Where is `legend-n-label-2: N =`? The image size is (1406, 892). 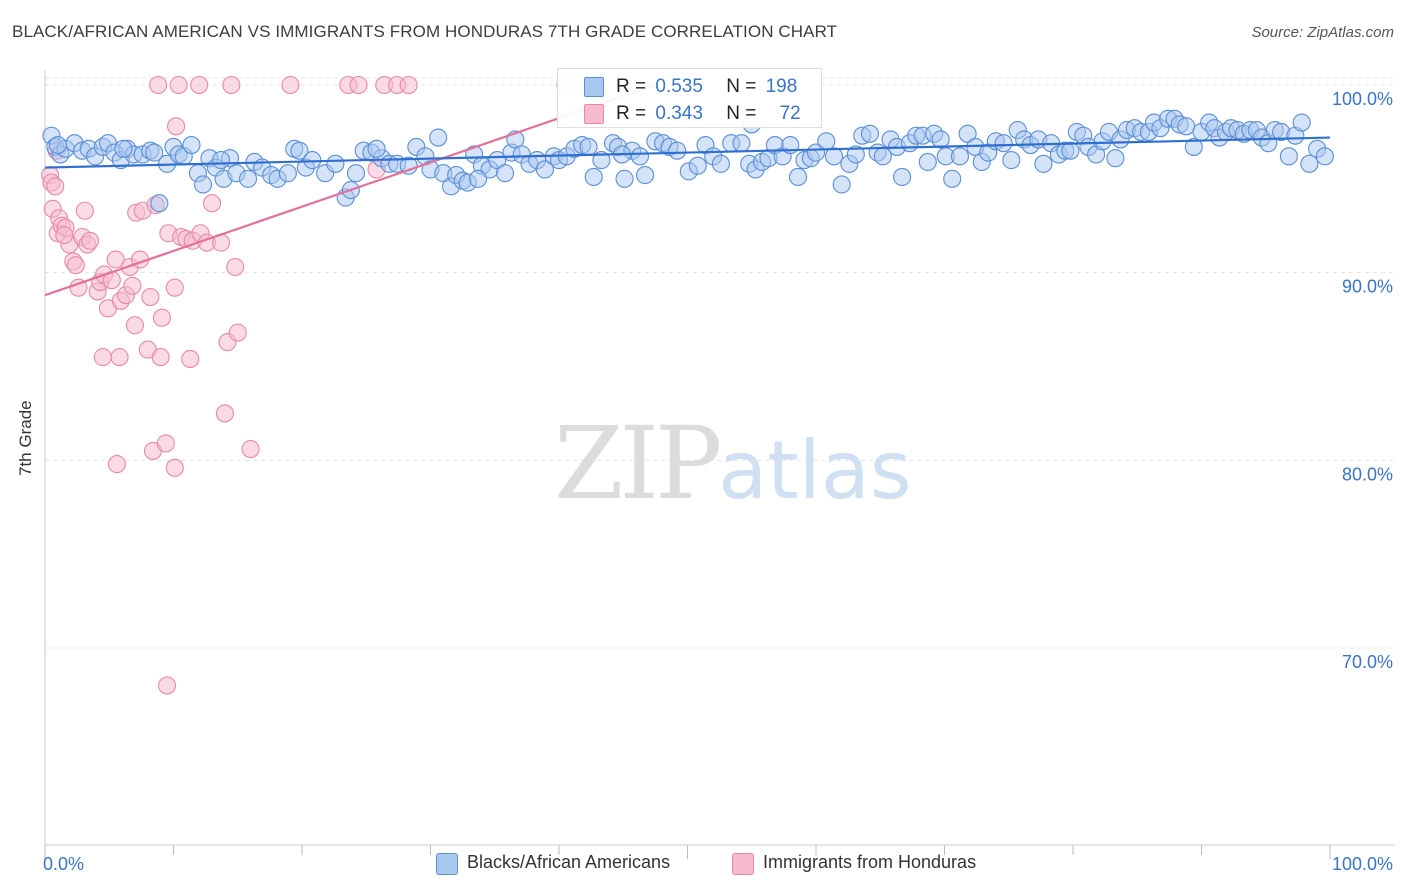
legend-n-label-2: N = is located at coordinates (741, 113).